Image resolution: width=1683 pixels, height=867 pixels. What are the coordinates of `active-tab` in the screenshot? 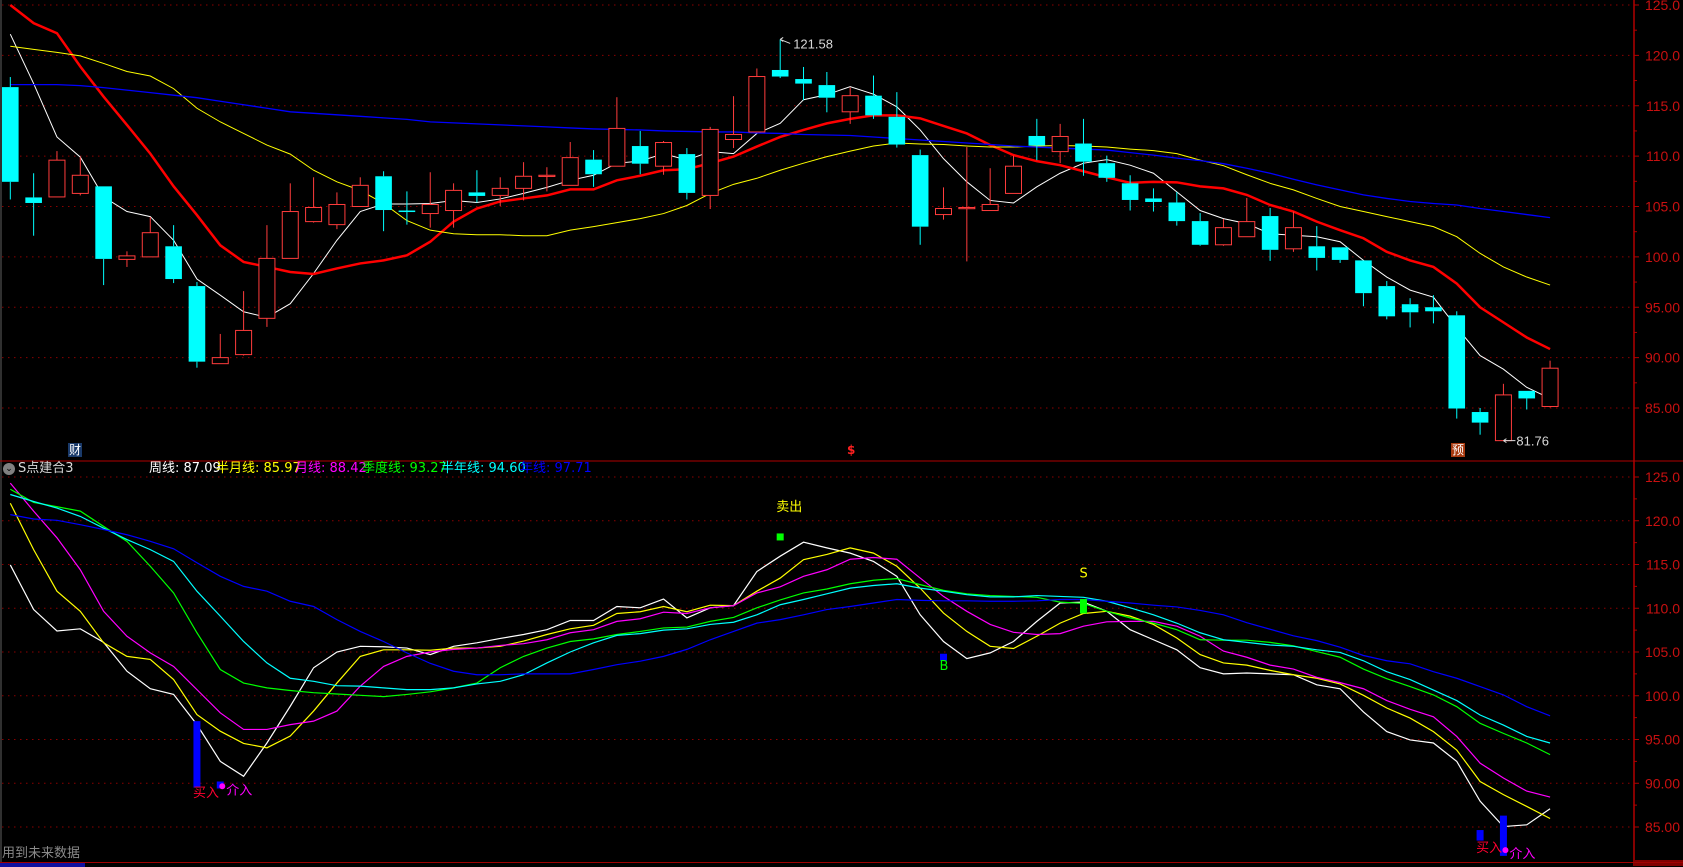 It's located at (42, 865).